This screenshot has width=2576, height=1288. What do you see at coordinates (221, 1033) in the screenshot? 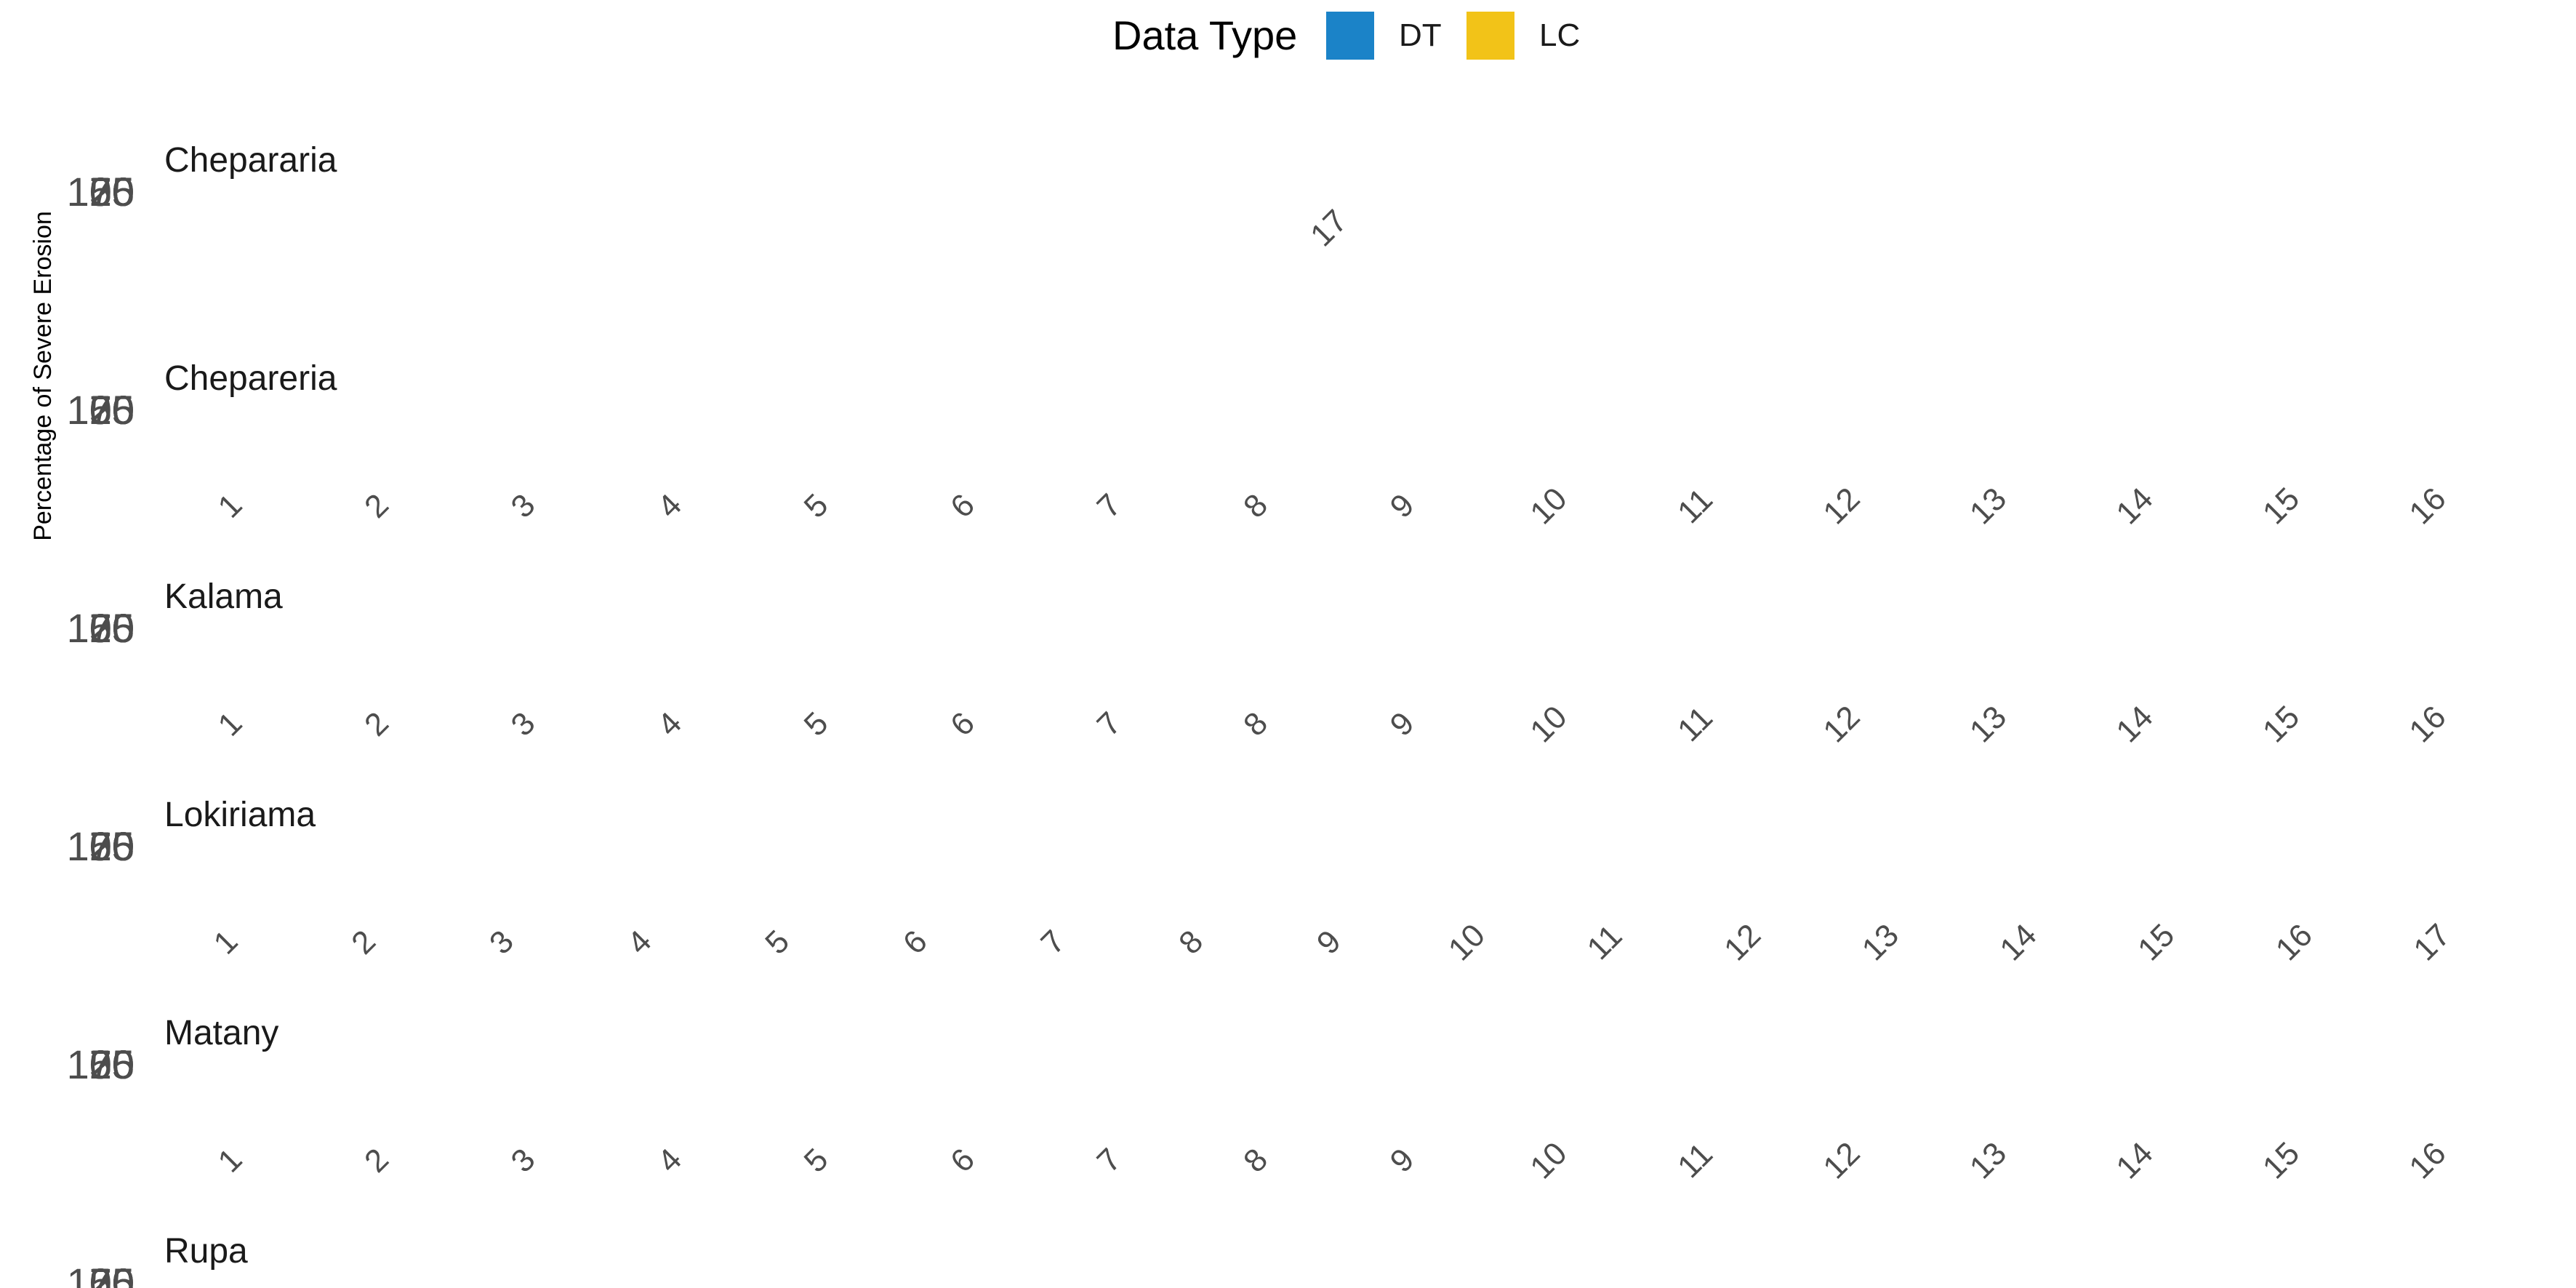
I see `facet-strip-label: Matany` at bounding box center [221, 1033].